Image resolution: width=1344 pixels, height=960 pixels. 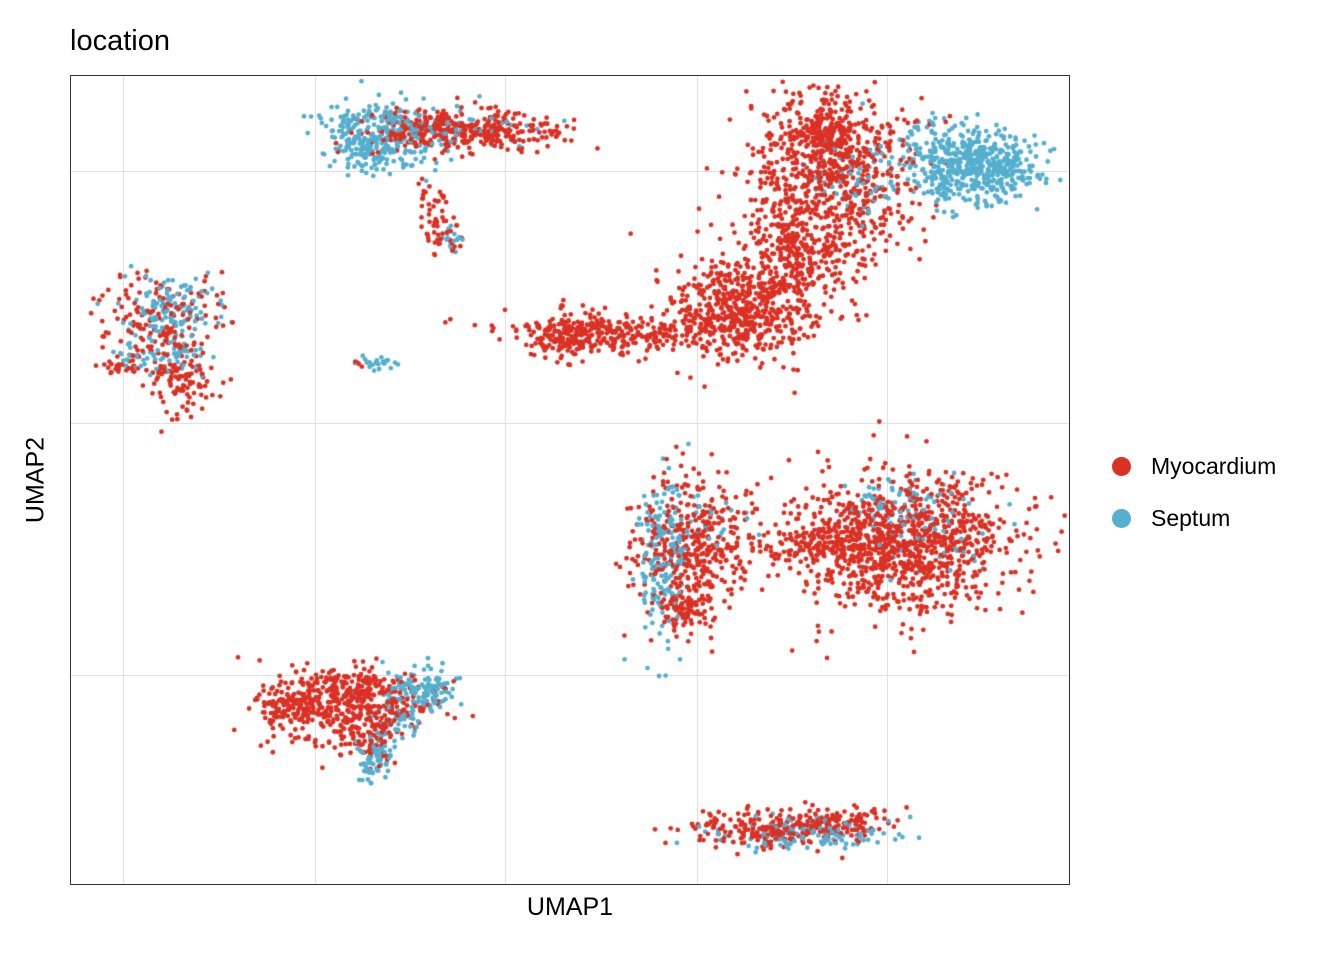 What do you see at coordinates (1121, 518) in the screenshot?
I see `septum-swatch-icon` at bounding box center [1121, 518].